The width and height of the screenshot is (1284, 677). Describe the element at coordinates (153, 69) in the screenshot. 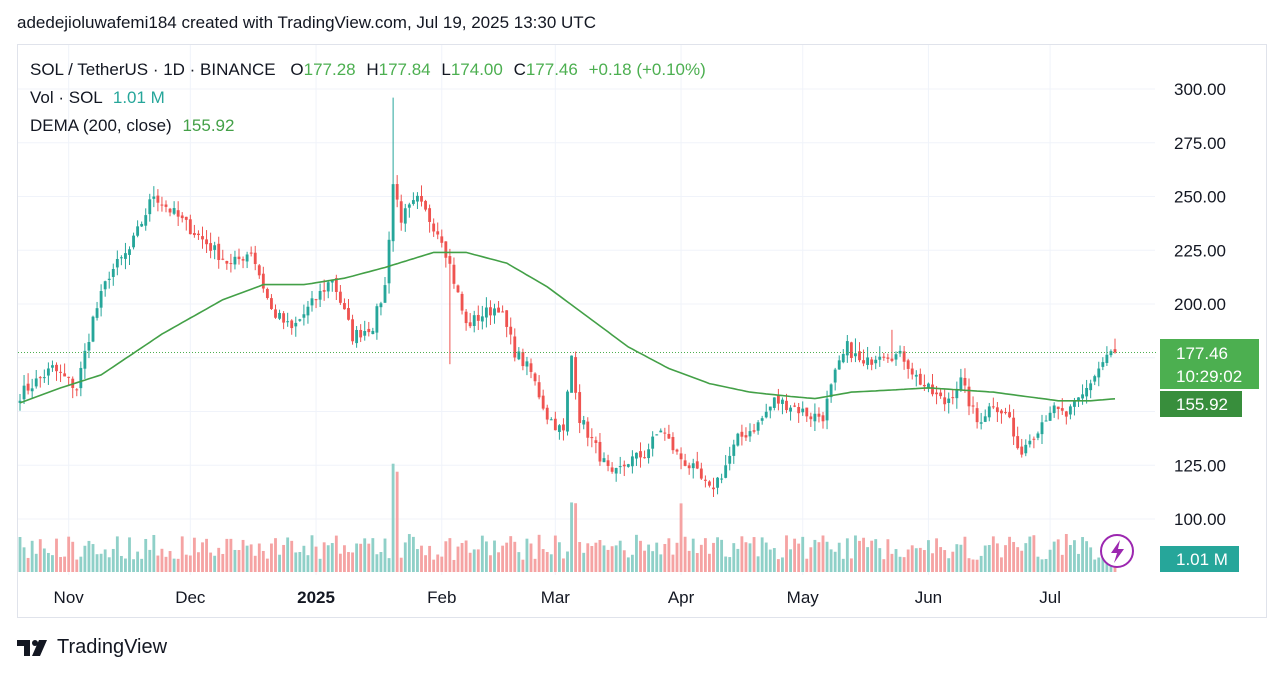

I see `symbol-title: SOL / TetherUS · 1D · BINANCE` at that location.